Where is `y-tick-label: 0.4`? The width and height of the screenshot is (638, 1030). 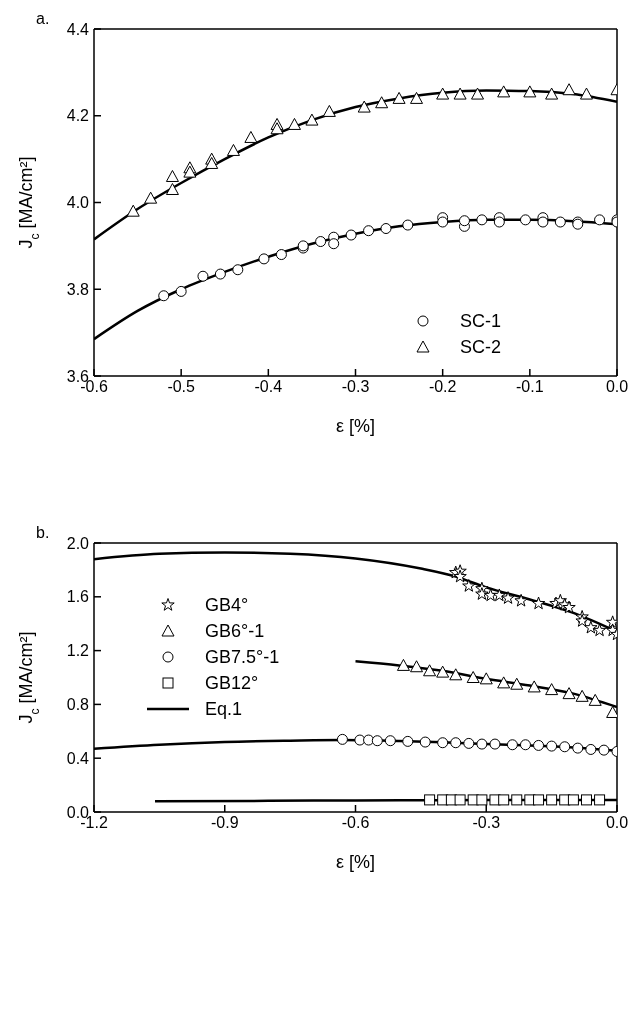
y-tick-label: 0.4 is located at coordinates (78, 758).